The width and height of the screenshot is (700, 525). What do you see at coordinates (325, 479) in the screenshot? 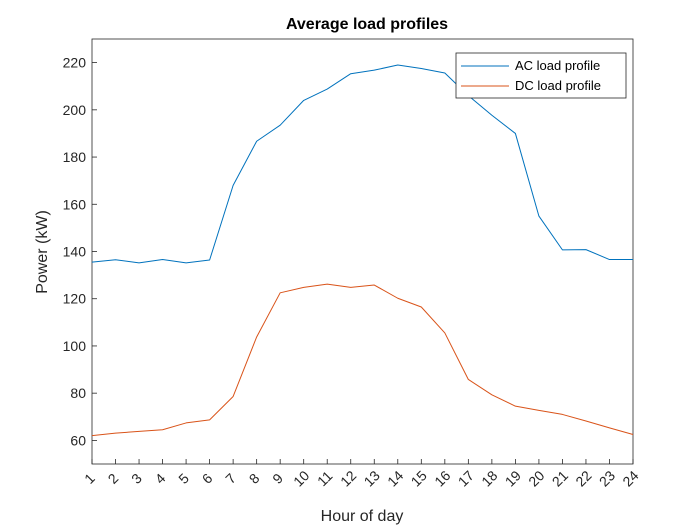
I see `x-tick-label: 11` at bounding box center [325, 479].